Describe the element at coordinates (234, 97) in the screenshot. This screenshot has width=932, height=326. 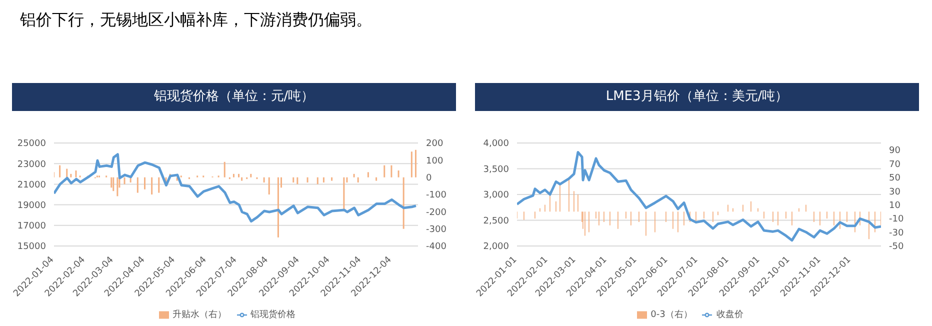
I see `chart-title: 铝现货价格（单位：元/吨）` at that location.